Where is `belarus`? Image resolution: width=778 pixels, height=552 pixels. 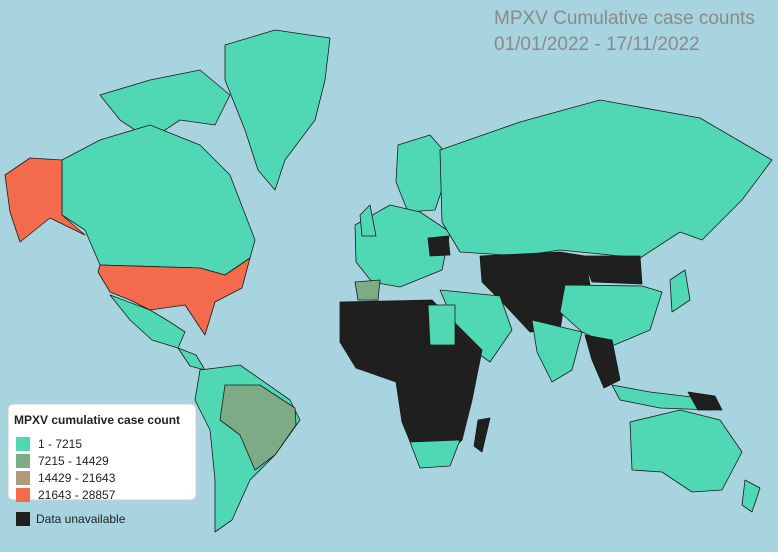
belarus is located at coordinates (439, 246).